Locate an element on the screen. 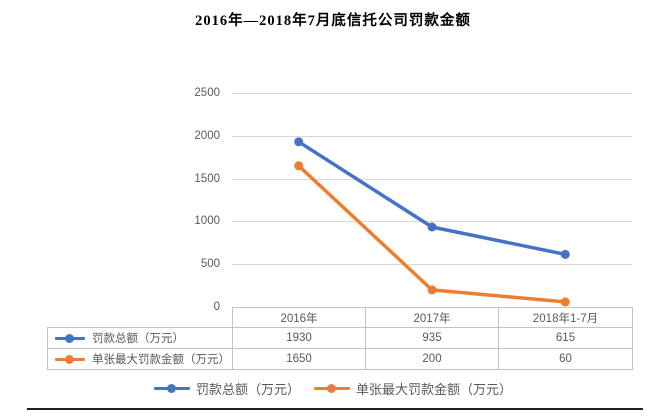  series2-value-2017: 200 is located at coordinates (432, 359).